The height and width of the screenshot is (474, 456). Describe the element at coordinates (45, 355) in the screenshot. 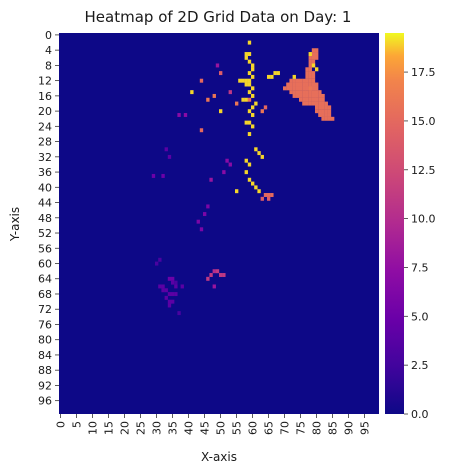

I see `y-tick-label: 84` at that location.